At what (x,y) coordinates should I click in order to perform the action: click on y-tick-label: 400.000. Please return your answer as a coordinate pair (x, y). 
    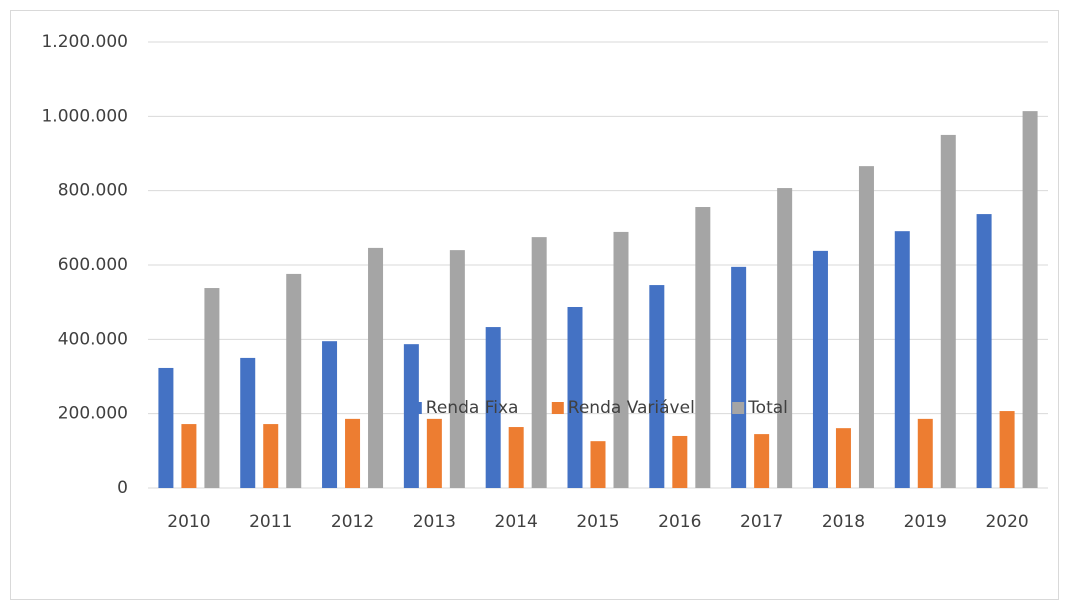
    Looking at the image, I should click on (93, 339).